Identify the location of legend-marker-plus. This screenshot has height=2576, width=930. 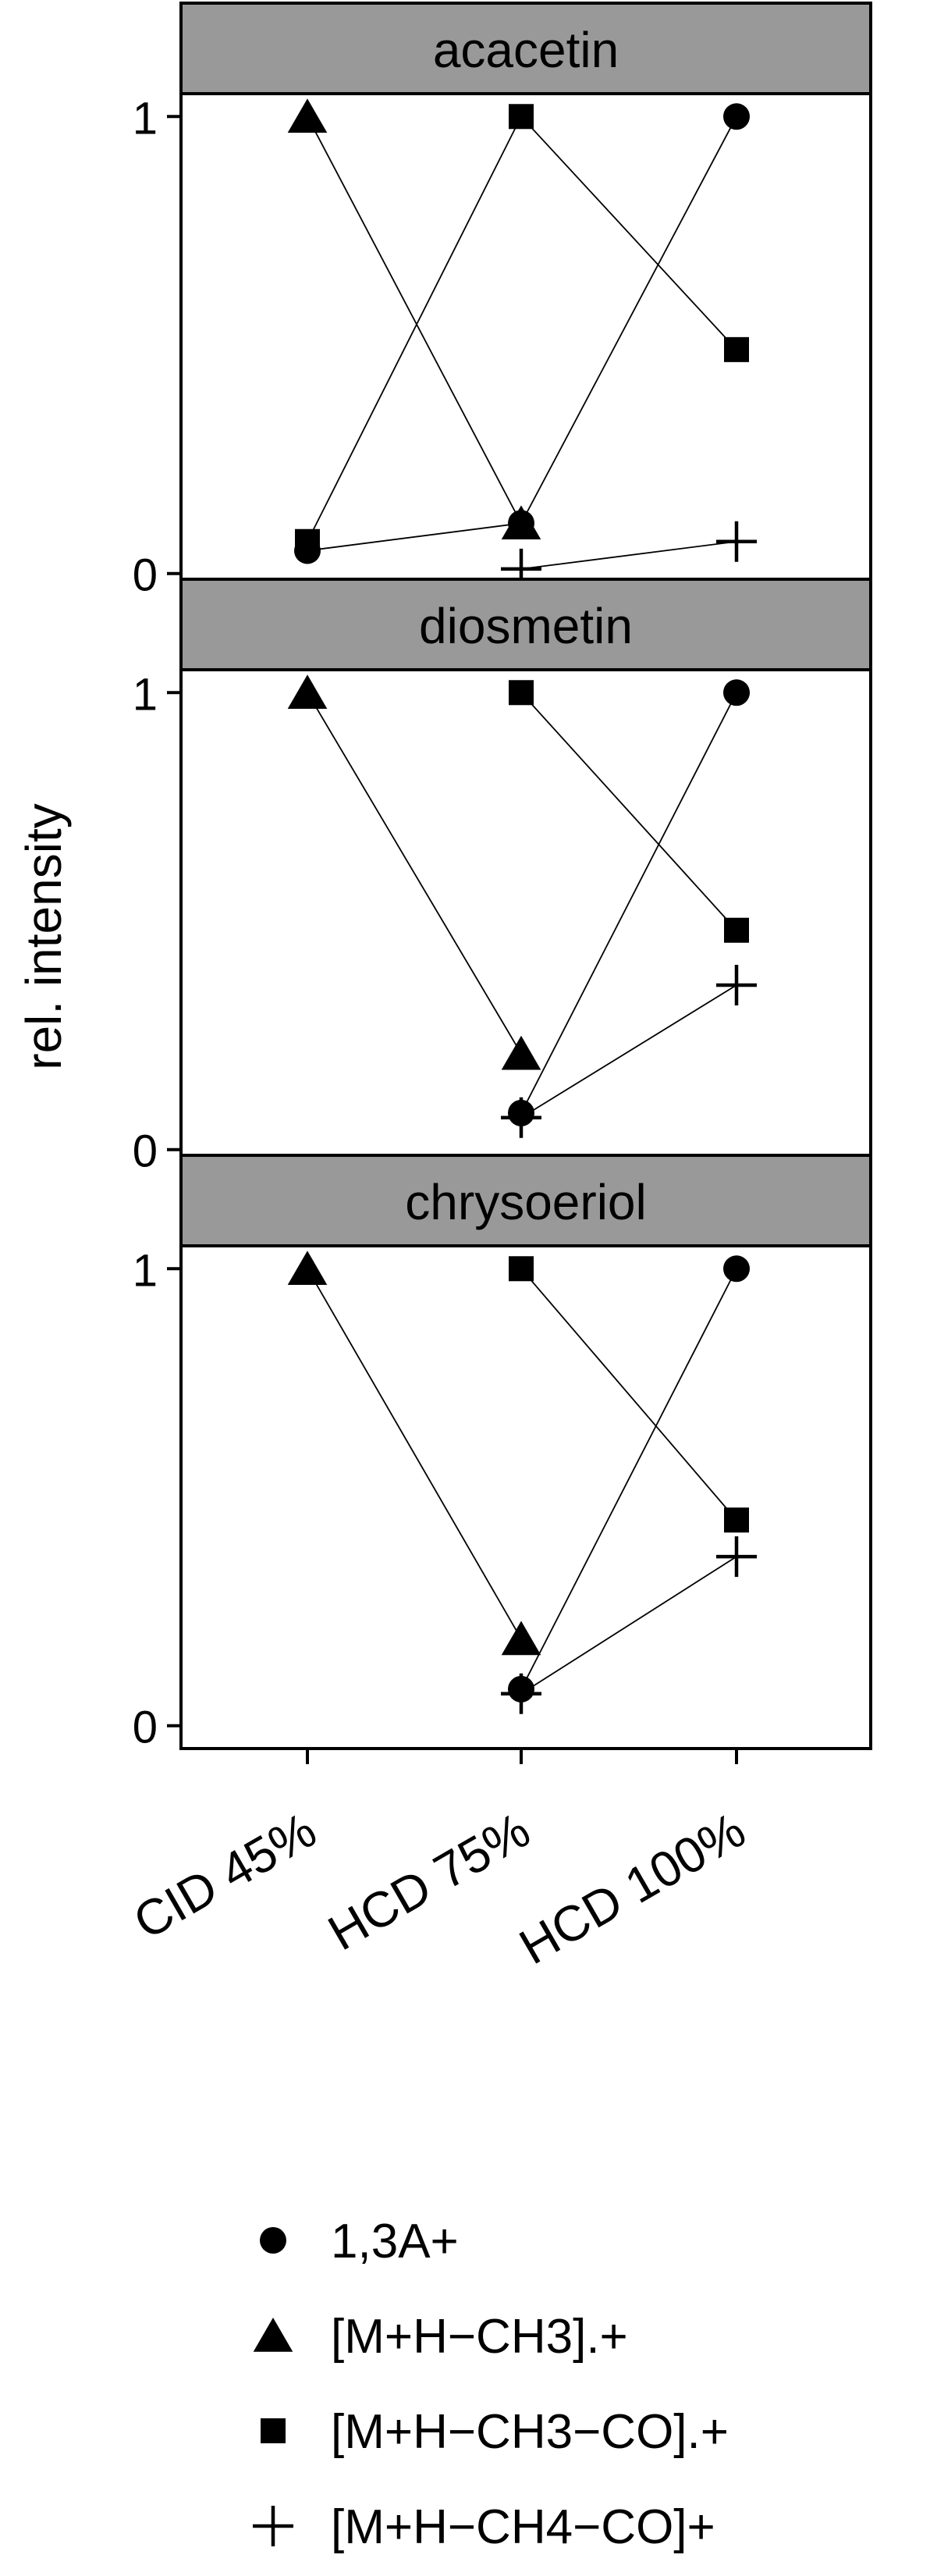
(273, 2526).